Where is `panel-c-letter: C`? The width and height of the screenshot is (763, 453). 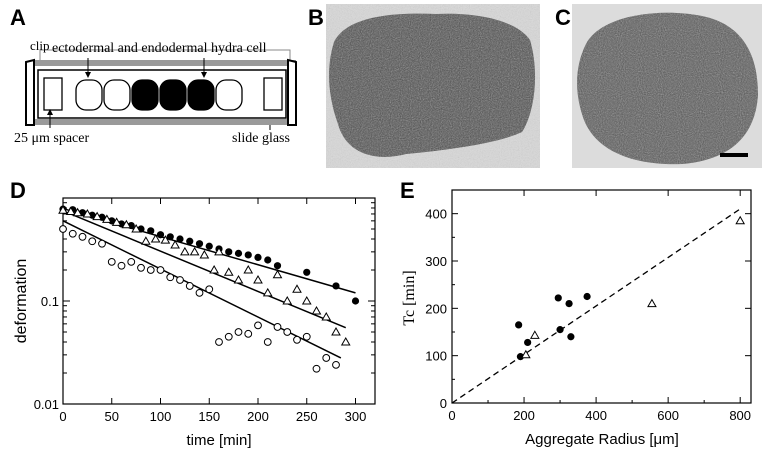 panel-c-letter: C is located at coordinates (563, 17).